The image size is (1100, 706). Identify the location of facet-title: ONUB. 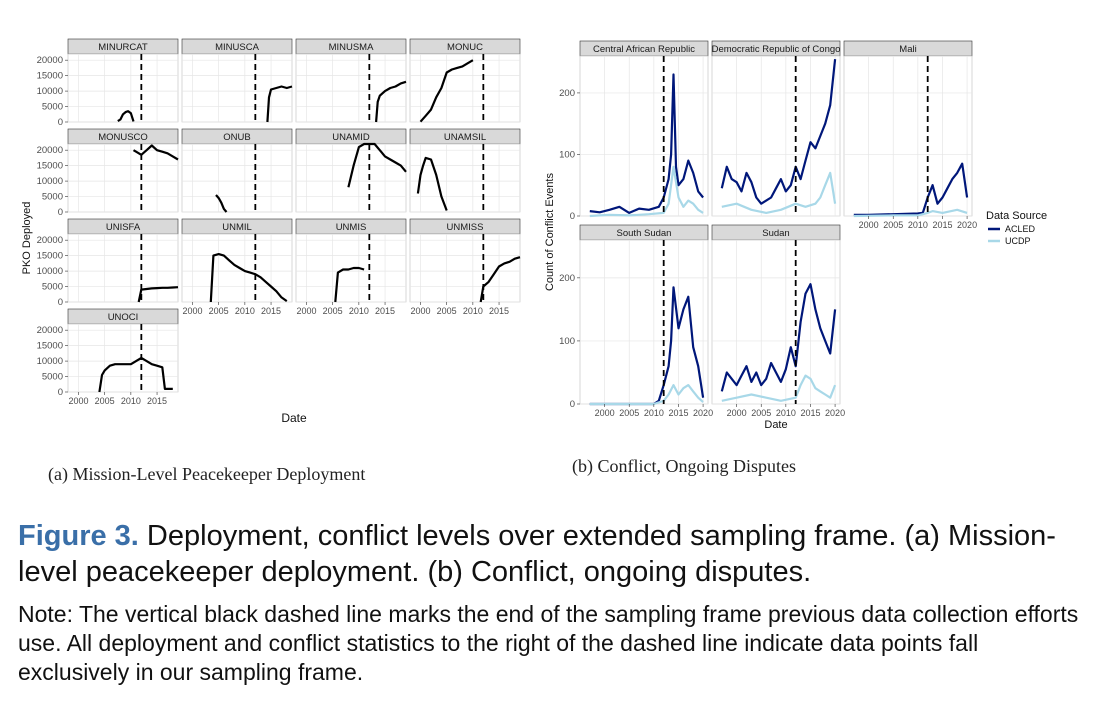
(236, 137).